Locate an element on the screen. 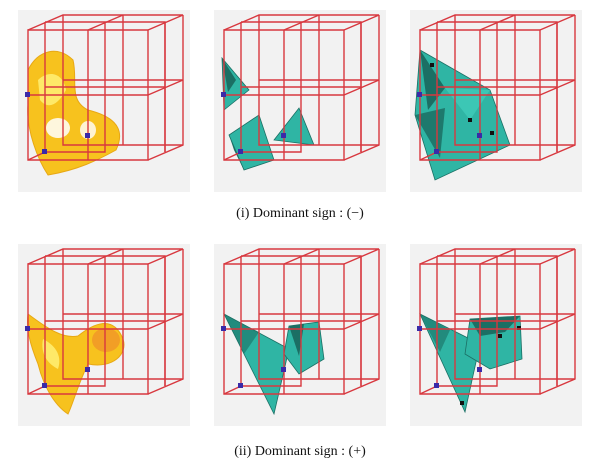 This screenshot has width=600, height=468. caption-row-1: (i) Dominant sign : (−) is located at coordinates (300, 213).